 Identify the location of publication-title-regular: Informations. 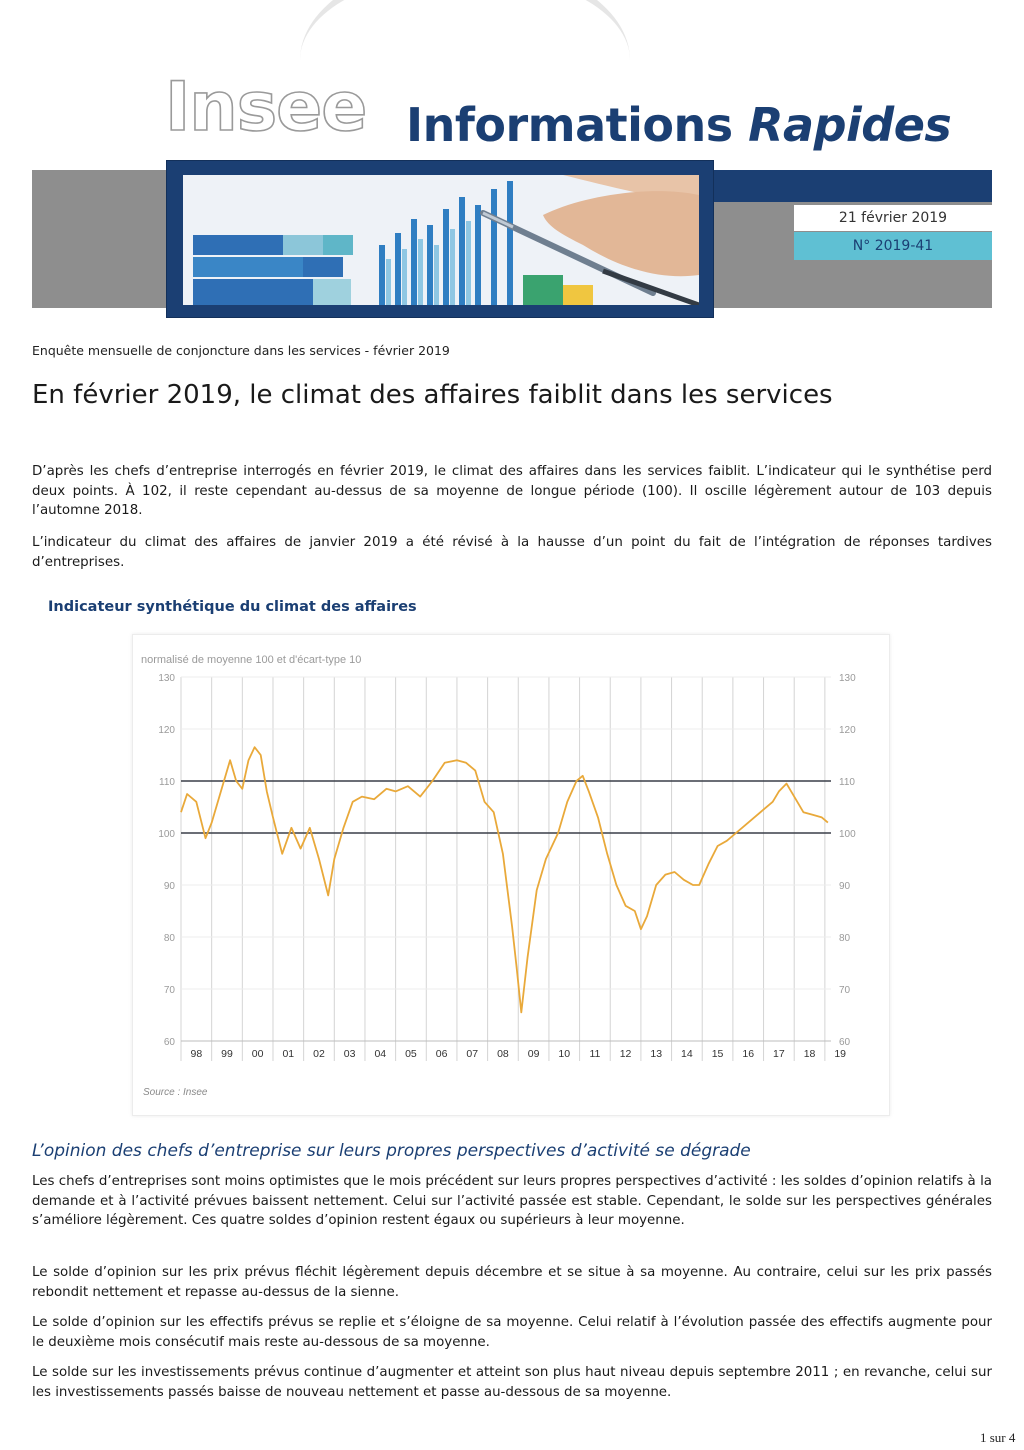
(577, 125).